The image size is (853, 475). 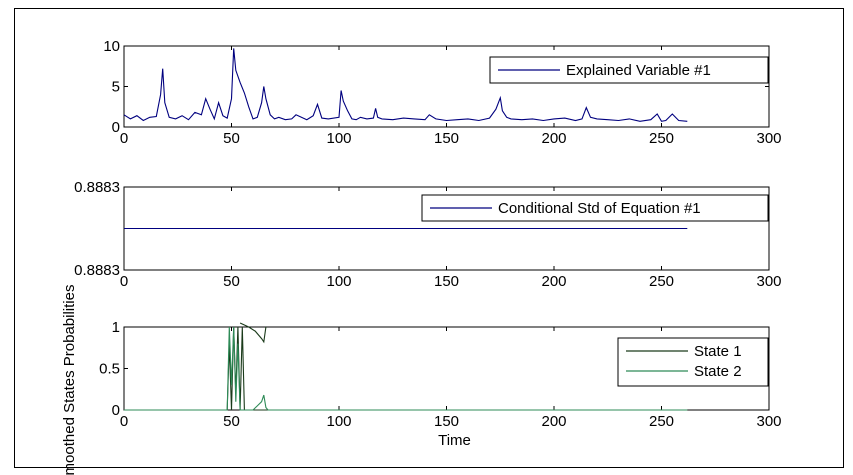 I want to click on y-tick-label: 0.5, so click(x=109, y=369).